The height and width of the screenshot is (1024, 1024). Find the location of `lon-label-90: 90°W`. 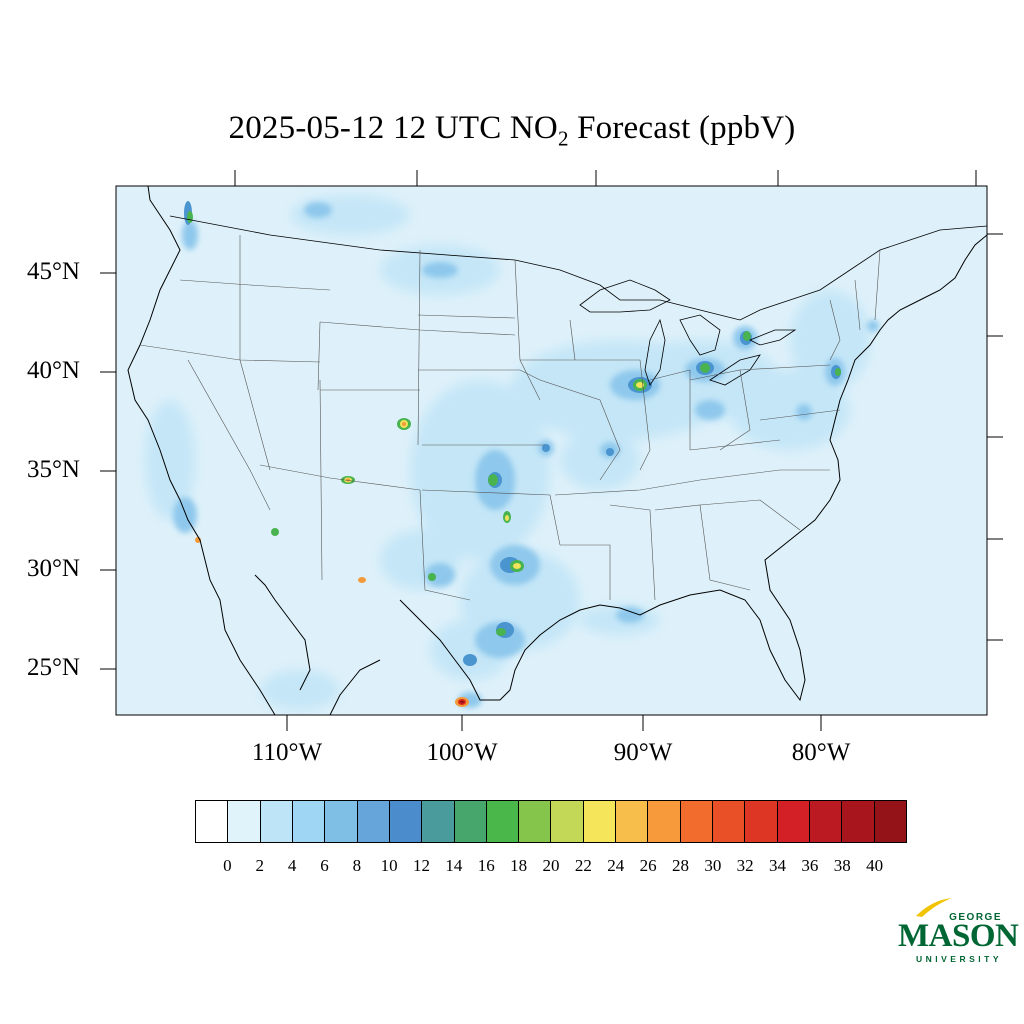

lon-label-90: 90°W is located at coordinates (643, 752).